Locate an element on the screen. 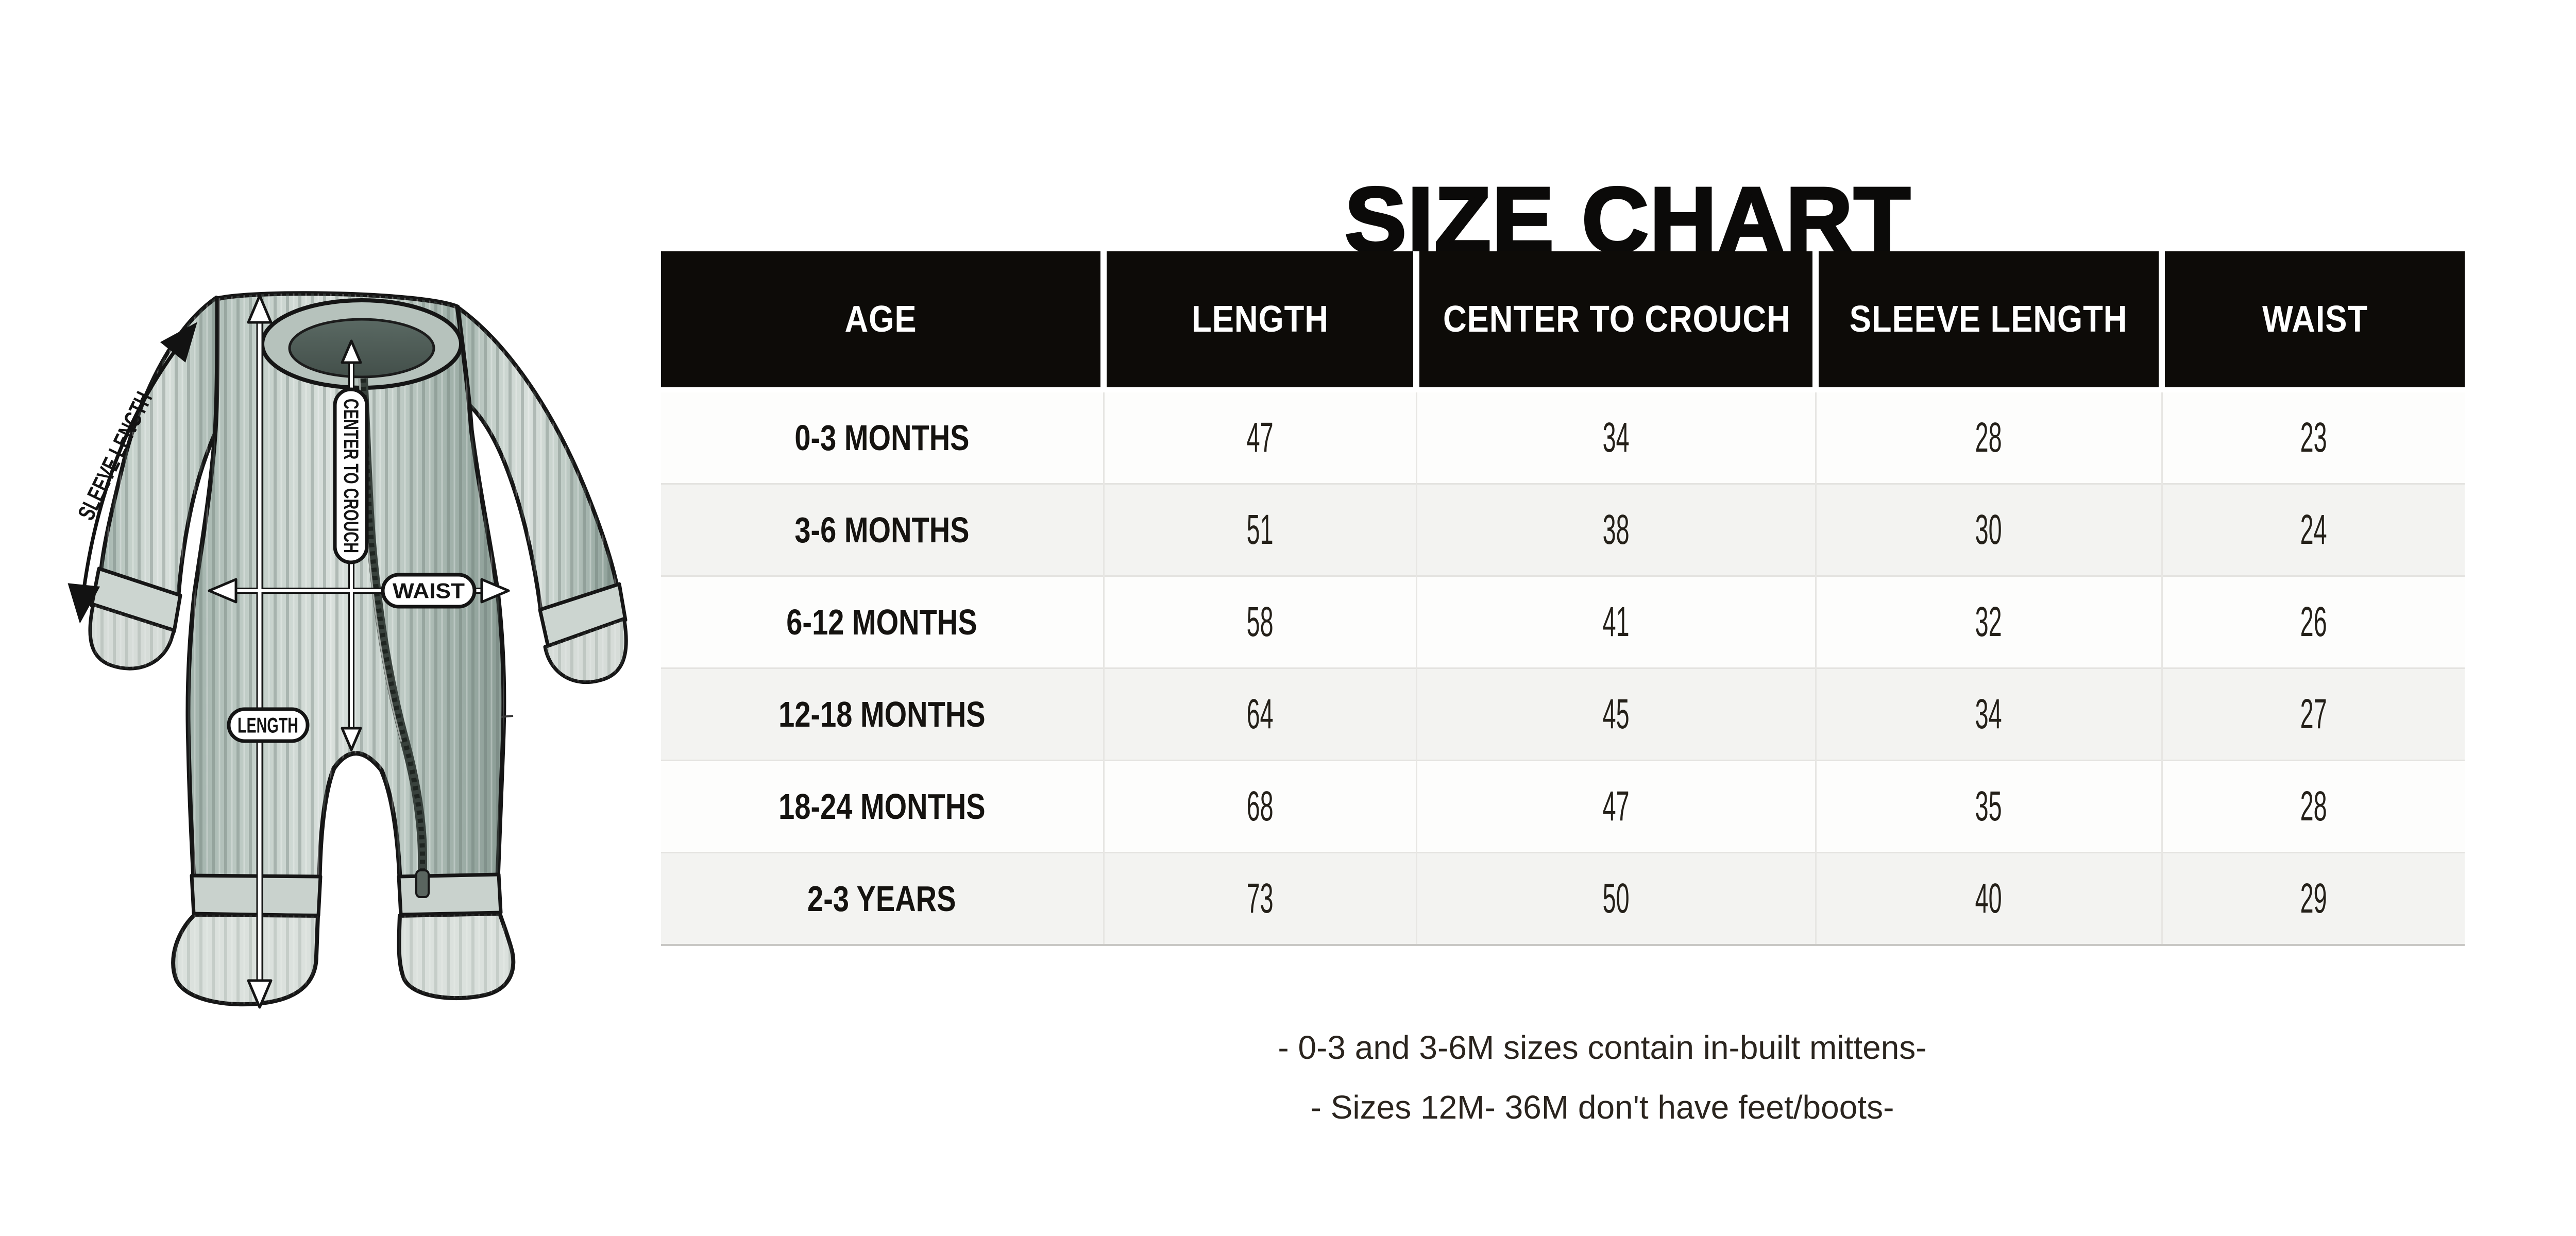  table-row: 12-18 MONTHS 64 45 34 27 is located at coordinates (1563, 714).